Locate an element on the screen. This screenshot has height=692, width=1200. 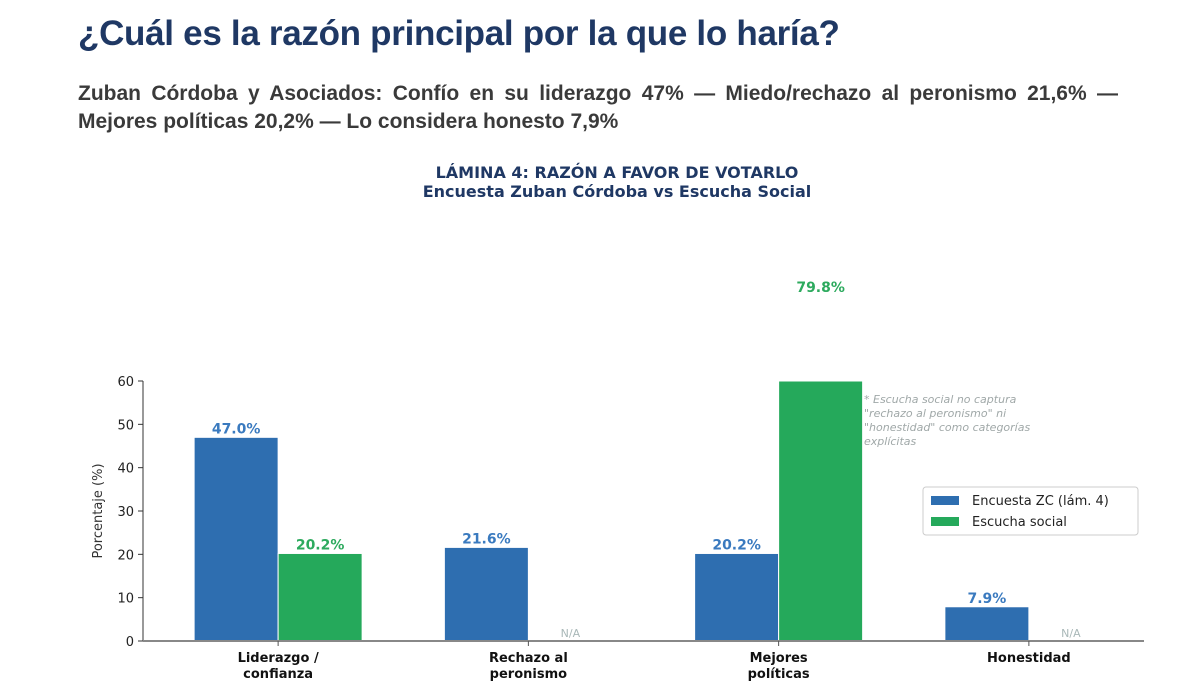
value-label: 47.0% is located at coordinates (236, 429).